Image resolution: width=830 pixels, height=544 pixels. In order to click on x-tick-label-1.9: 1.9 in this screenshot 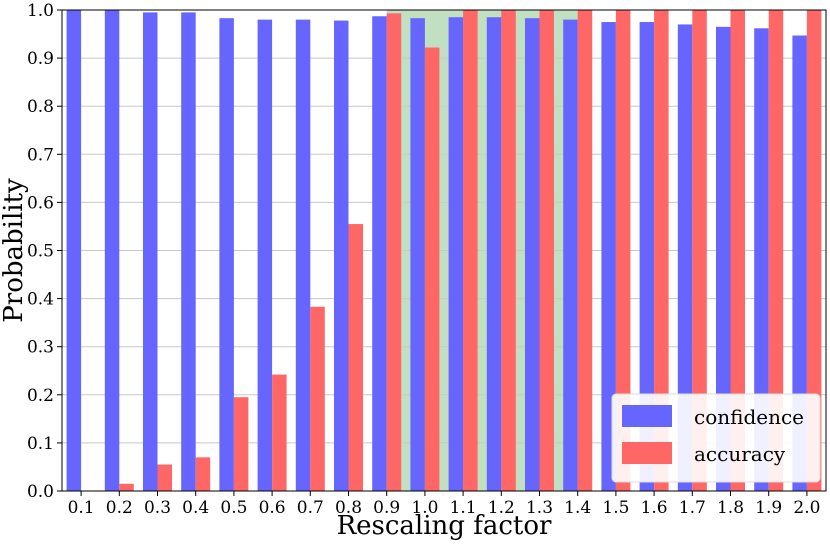, I will do `click(768, 508)`.